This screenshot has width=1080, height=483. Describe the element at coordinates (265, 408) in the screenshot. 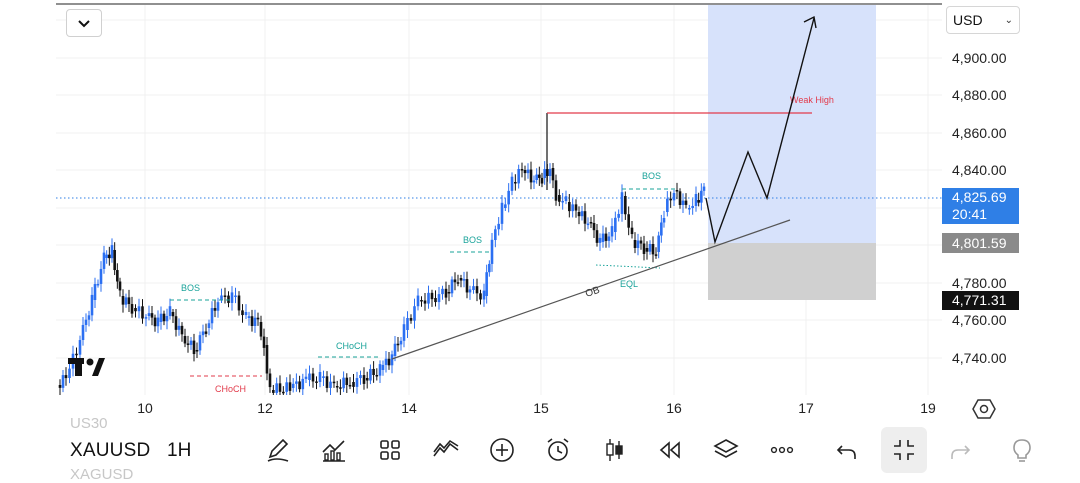

I see `time-tick: 12` at that location.